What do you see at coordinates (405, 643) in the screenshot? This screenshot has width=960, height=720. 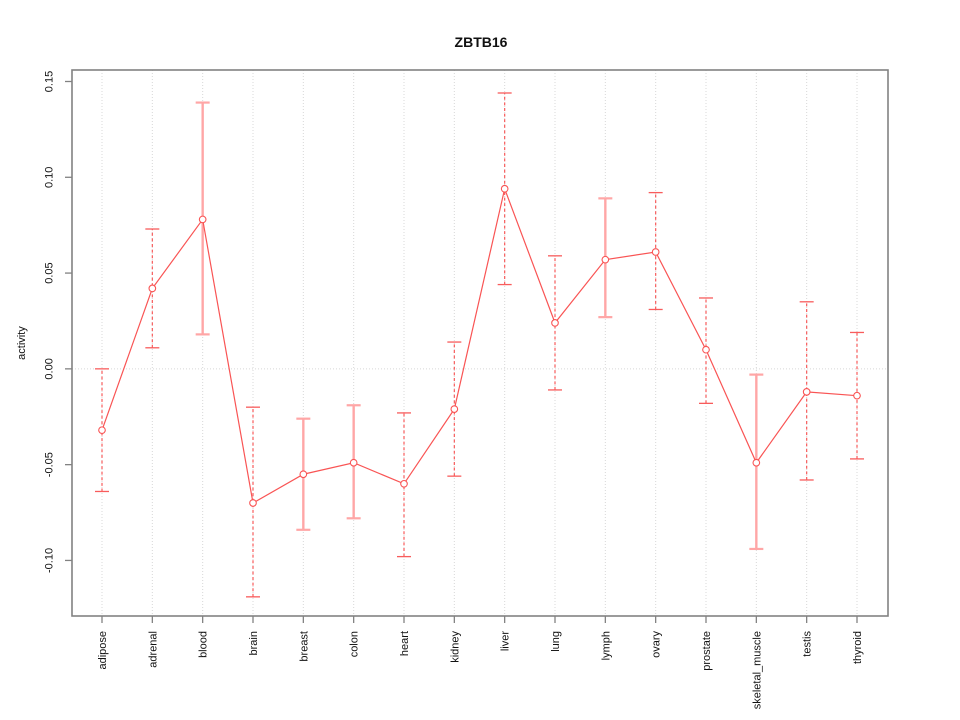 I see `x-category-label: heart` at bounding box center [405, 643].